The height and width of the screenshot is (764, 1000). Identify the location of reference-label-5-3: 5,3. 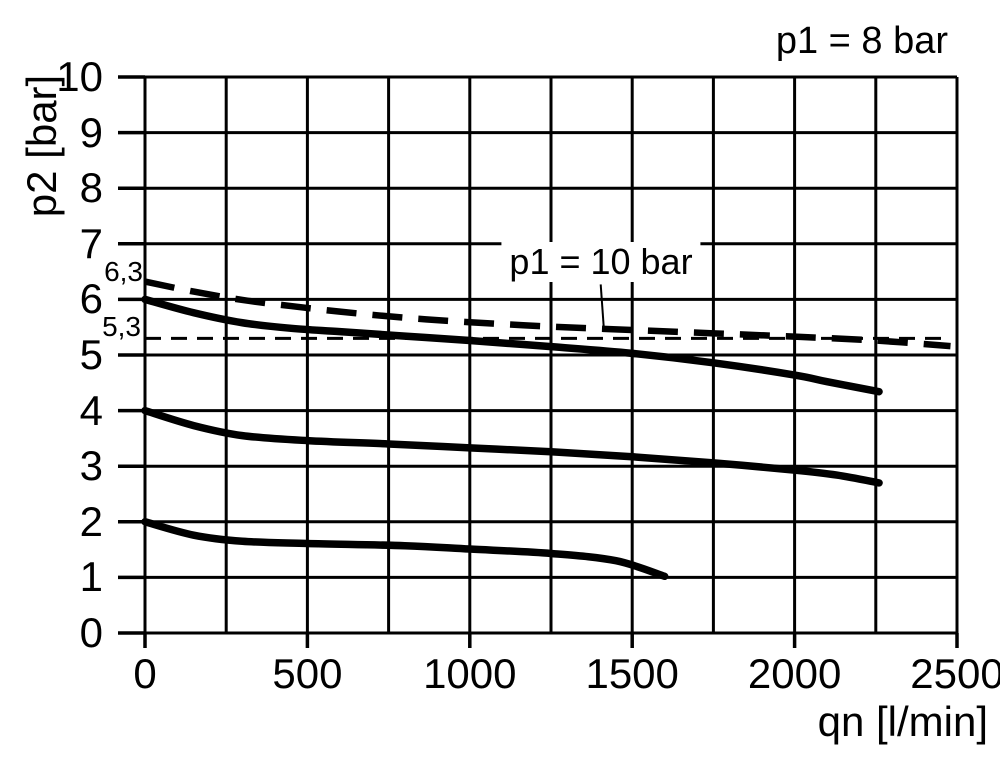
(121, 326).